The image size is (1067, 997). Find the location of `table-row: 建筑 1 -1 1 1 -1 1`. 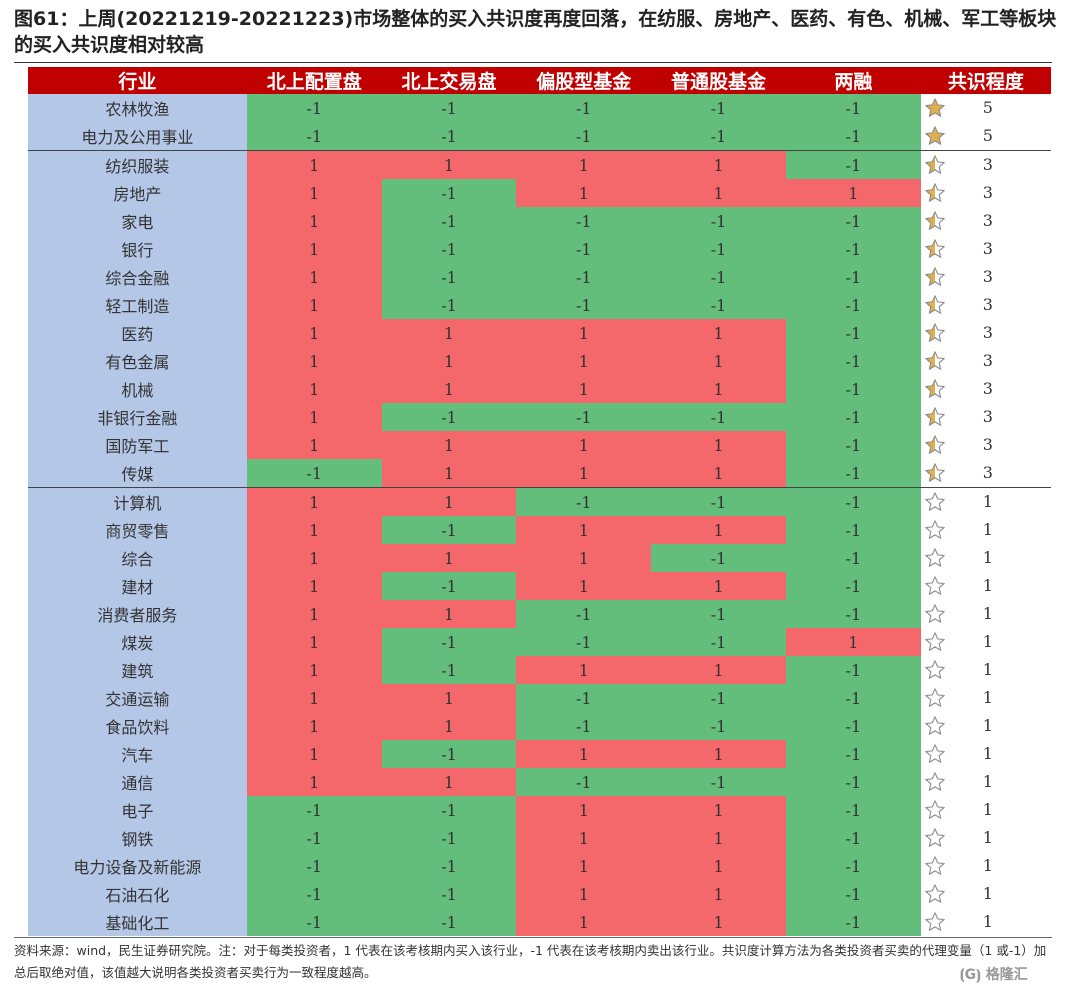

table-row: 建筑 1 -1 1 1 -1 1 is located at coordinates (540, 670).